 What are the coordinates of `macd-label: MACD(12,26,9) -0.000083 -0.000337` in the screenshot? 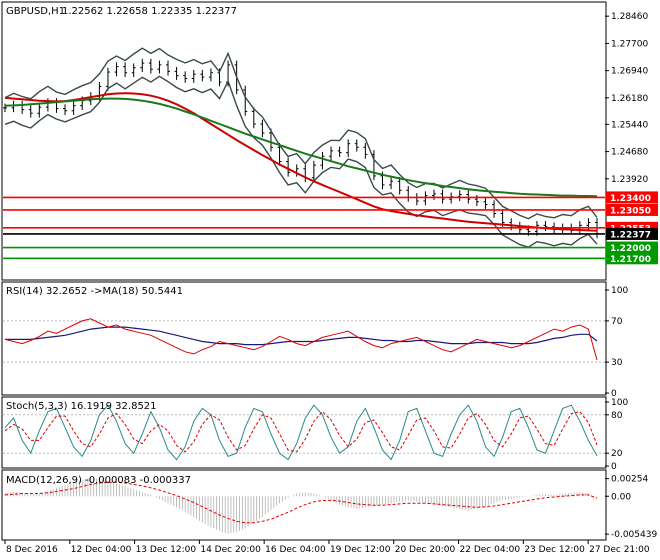 It's located at (98, 480).